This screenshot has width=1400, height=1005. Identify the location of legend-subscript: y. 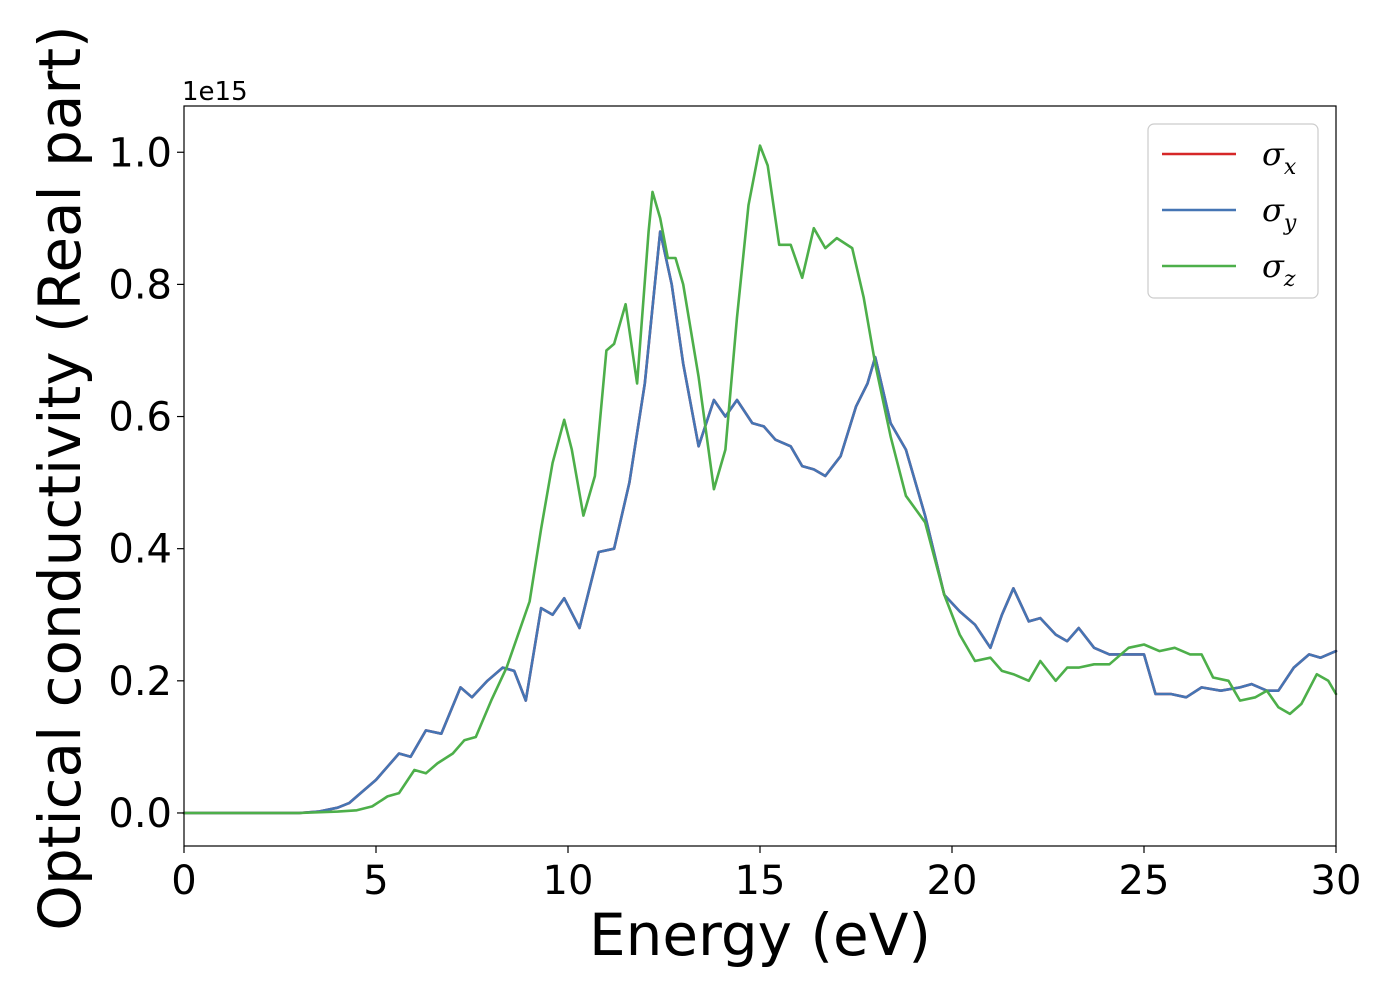
(1290, 223).